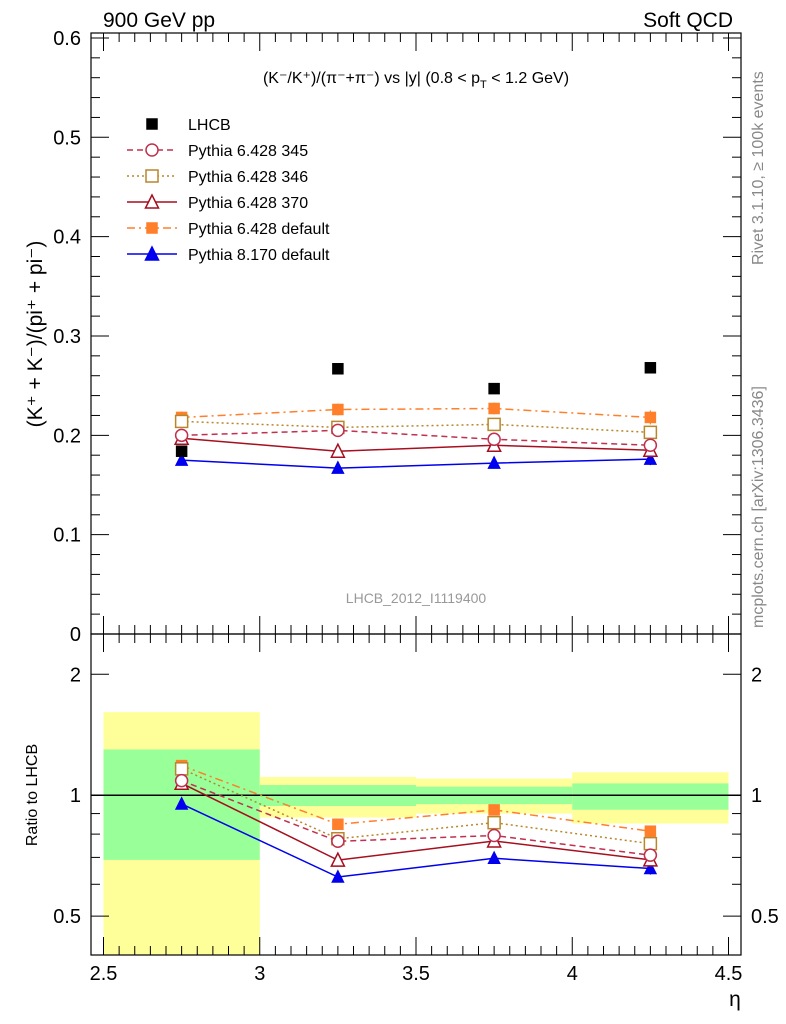 Image resolution: width=786 pixels, height=1024 pixels. Describe the element at coordinates (688, 20) in the screenshot. I see `header-right: Soft QCD` at that location.